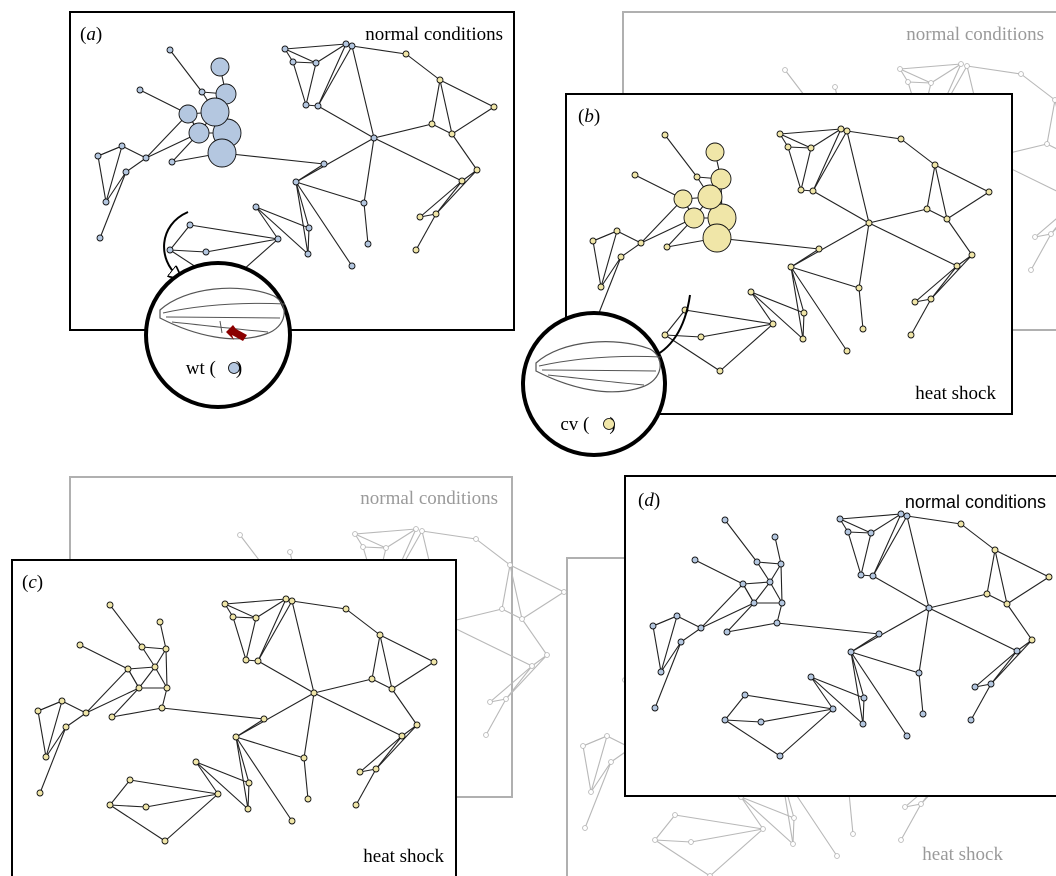 This screenshot has width=1056, height=876. I want to click on blue-node-legend-icon, so click(234, 368).